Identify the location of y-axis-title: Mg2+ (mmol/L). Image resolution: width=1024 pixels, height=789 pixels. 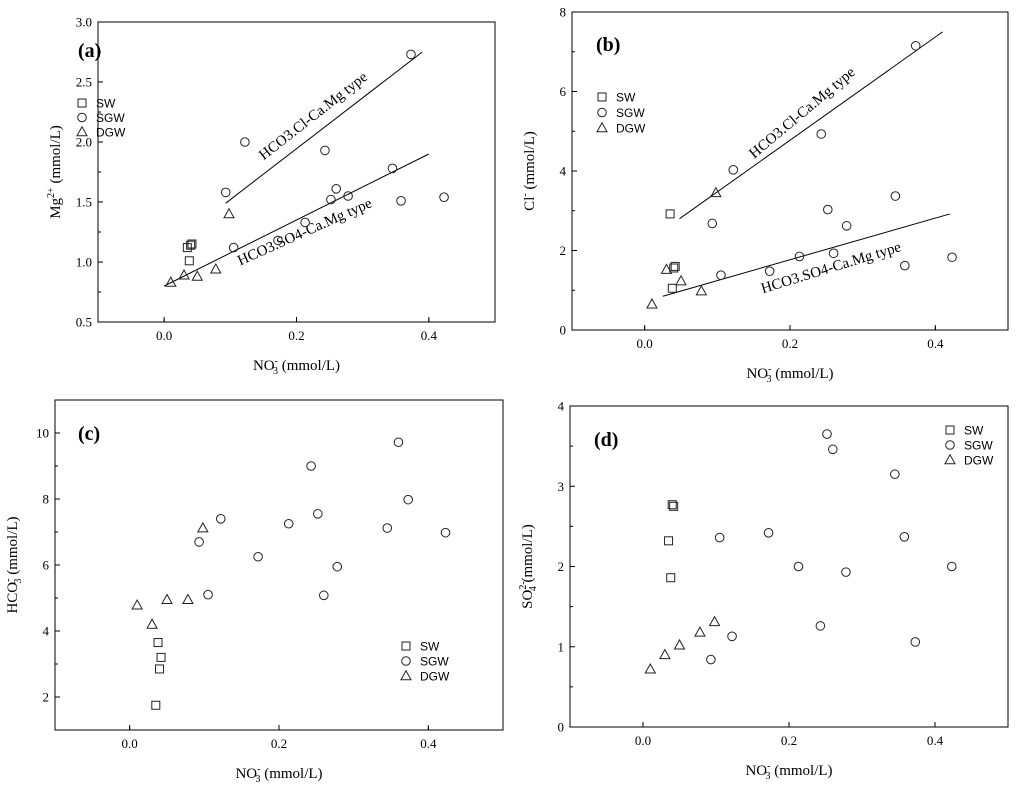
(55, 172).